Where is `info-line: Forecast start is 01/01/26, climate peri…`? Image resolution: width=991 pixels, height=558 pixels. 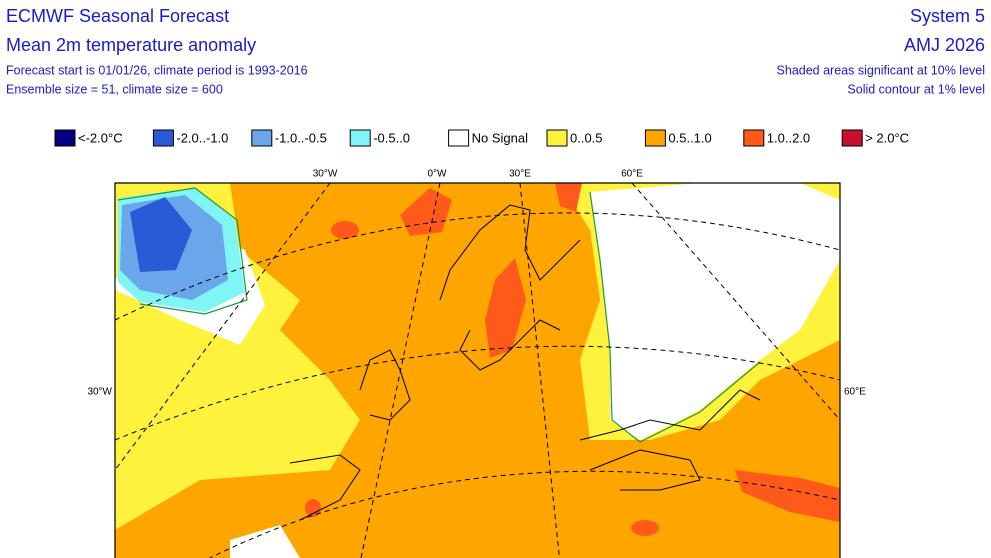
info-line: Forecast start is 01/01/26, climate peri… is located at coordinates (157, 70).